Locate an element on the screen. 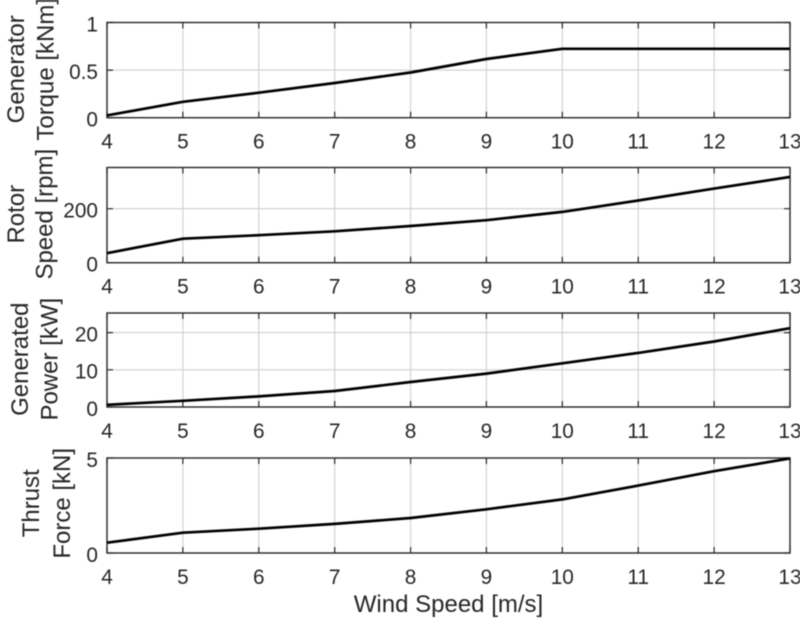  svg-text: 5 is located at coordinates (92, 460).